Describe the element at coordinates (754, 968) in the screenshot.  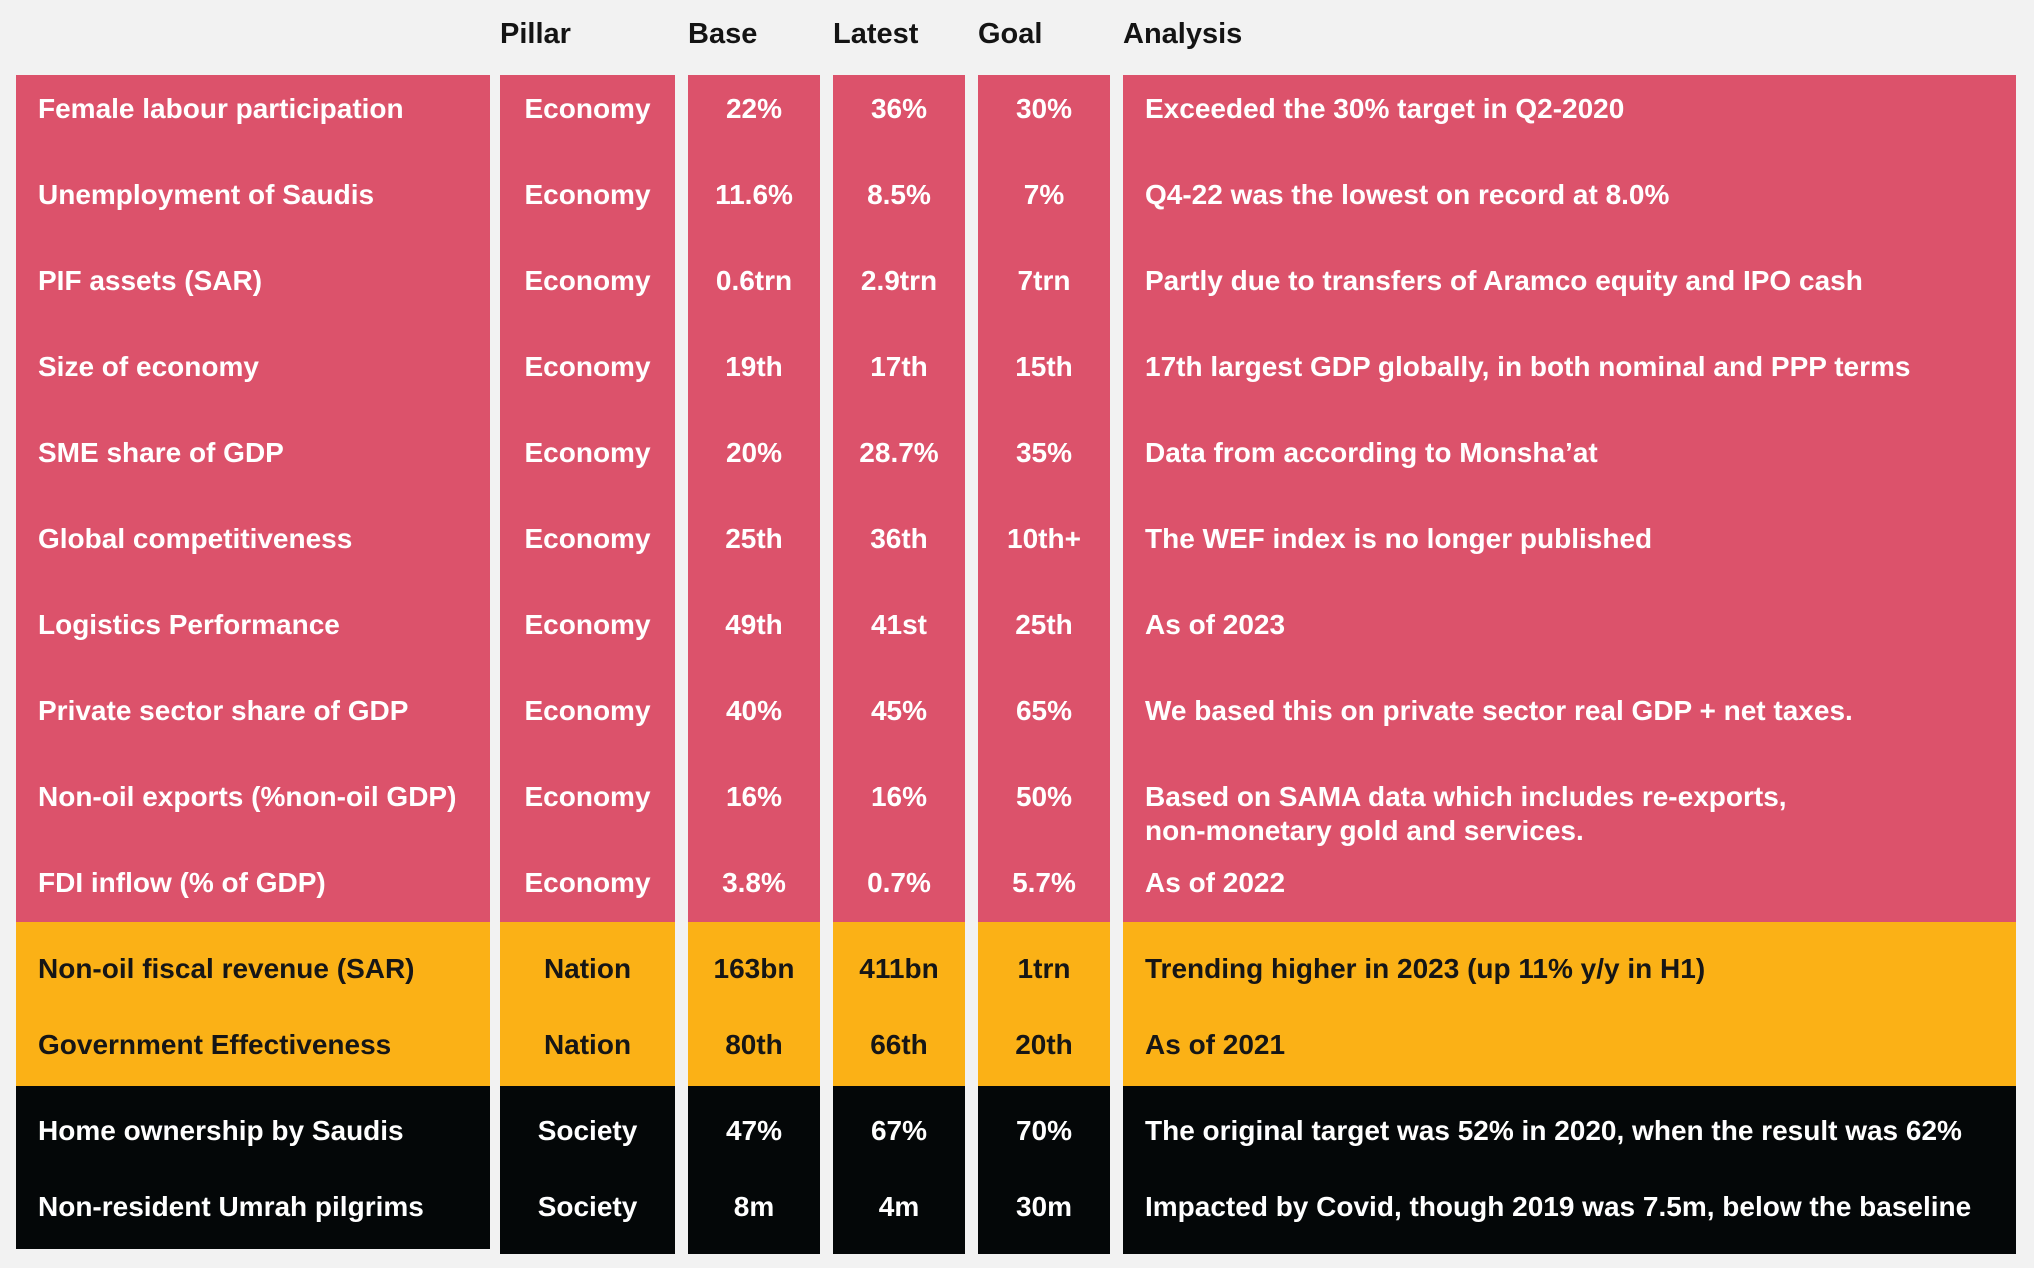
I see `cell-base: 163bn` at that location.